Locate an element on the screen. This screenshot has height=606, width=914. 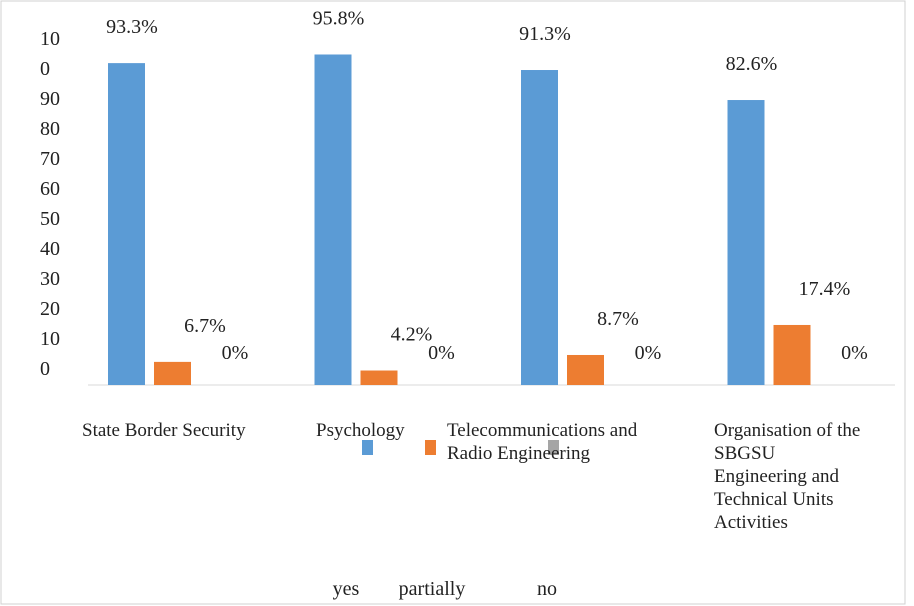
y-tick-label: 60 is located at coordinates (50, 189).